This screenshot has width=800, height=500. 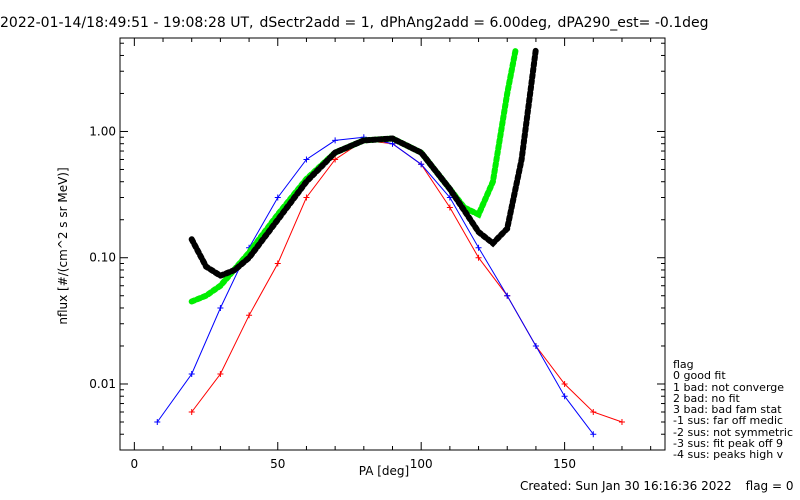 I want to click on created-timestamp: Created: Sun Jan 30 16:16:36 2022, so click(x=626, y=486).